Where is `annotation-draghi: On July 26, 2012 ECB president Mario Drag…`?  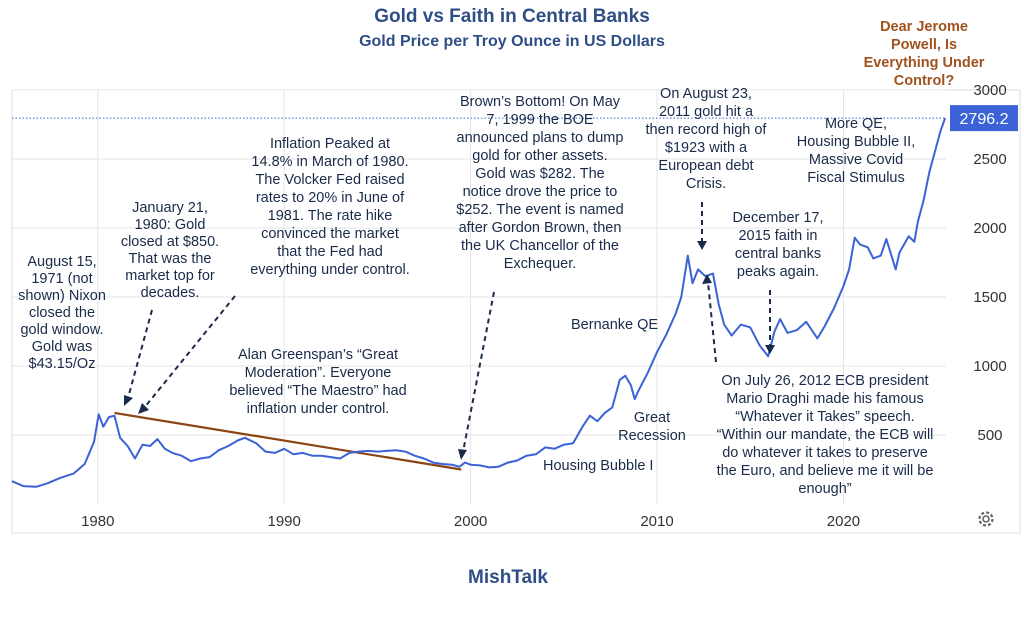
annotation-draghi: On July 26, 2012 ECB president Mario Drag… is located at coordinates (825, 435).